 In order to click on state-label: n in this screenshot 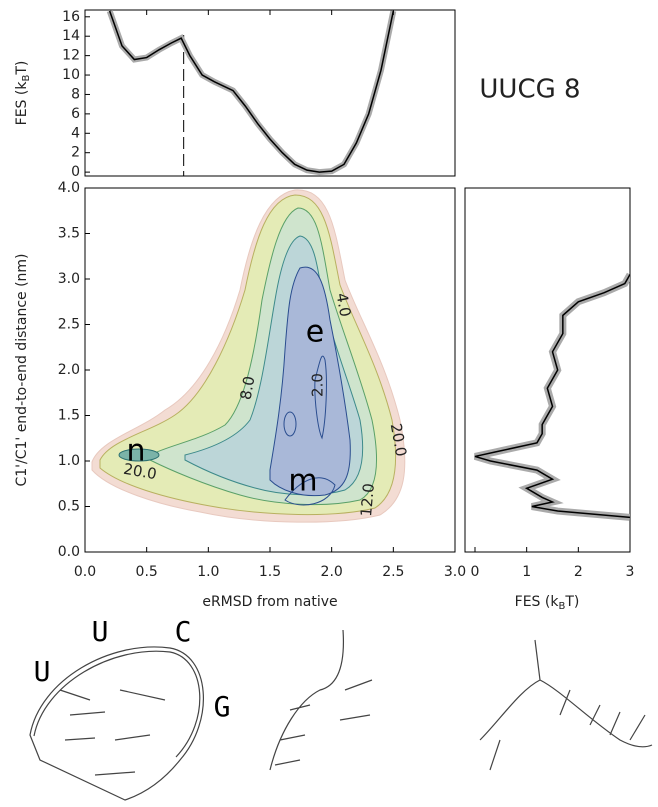, I will do `click(135, 451)`.